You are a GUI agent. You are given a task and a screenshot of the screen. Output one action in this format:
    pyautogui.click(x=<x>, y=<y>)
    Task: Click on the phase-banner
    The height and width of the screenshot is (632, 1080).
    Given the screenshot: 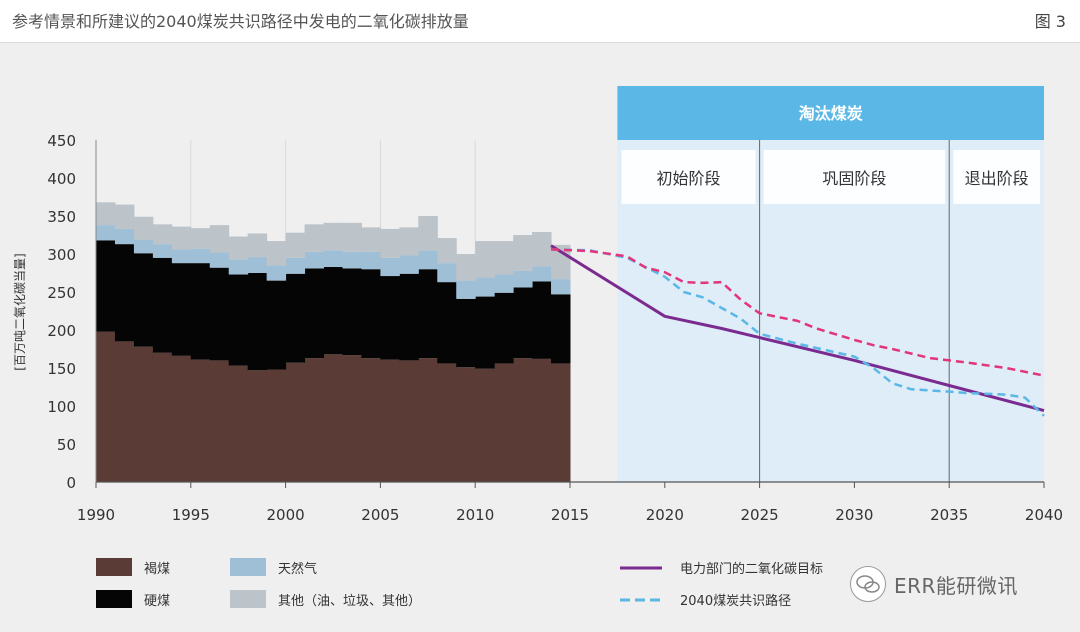 What is the action you would take?
    pyautogui.click(x=830, y=113)
    